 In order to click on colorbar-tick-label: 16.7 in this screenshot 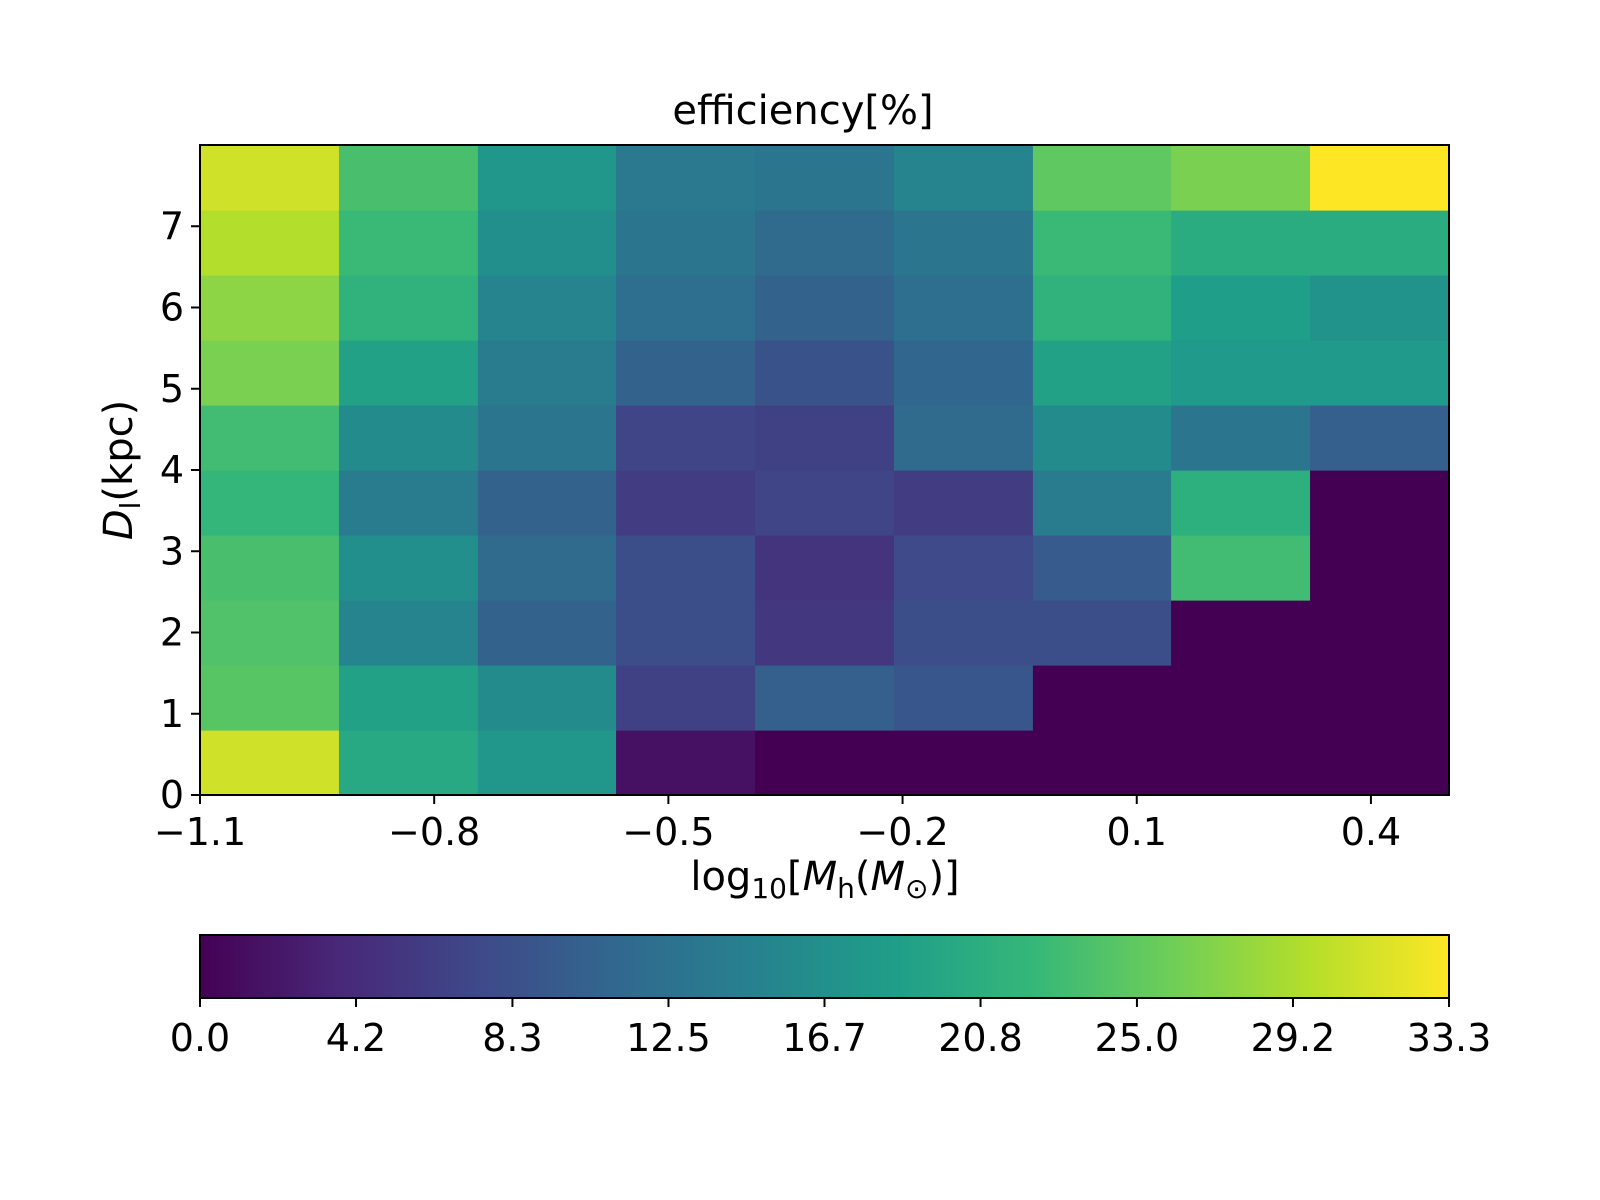, I will do `click(824, 1038)`.